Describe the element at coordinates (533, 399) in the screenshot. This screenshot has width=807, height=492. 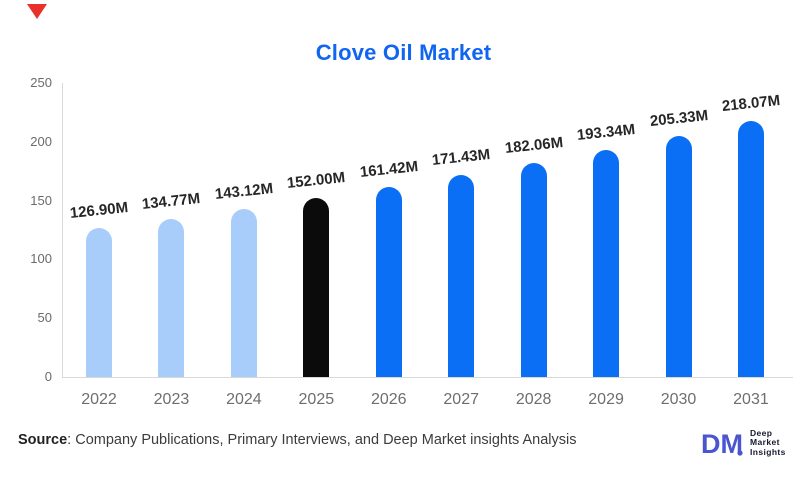
I see `x-tick-label: 2028` at that location.